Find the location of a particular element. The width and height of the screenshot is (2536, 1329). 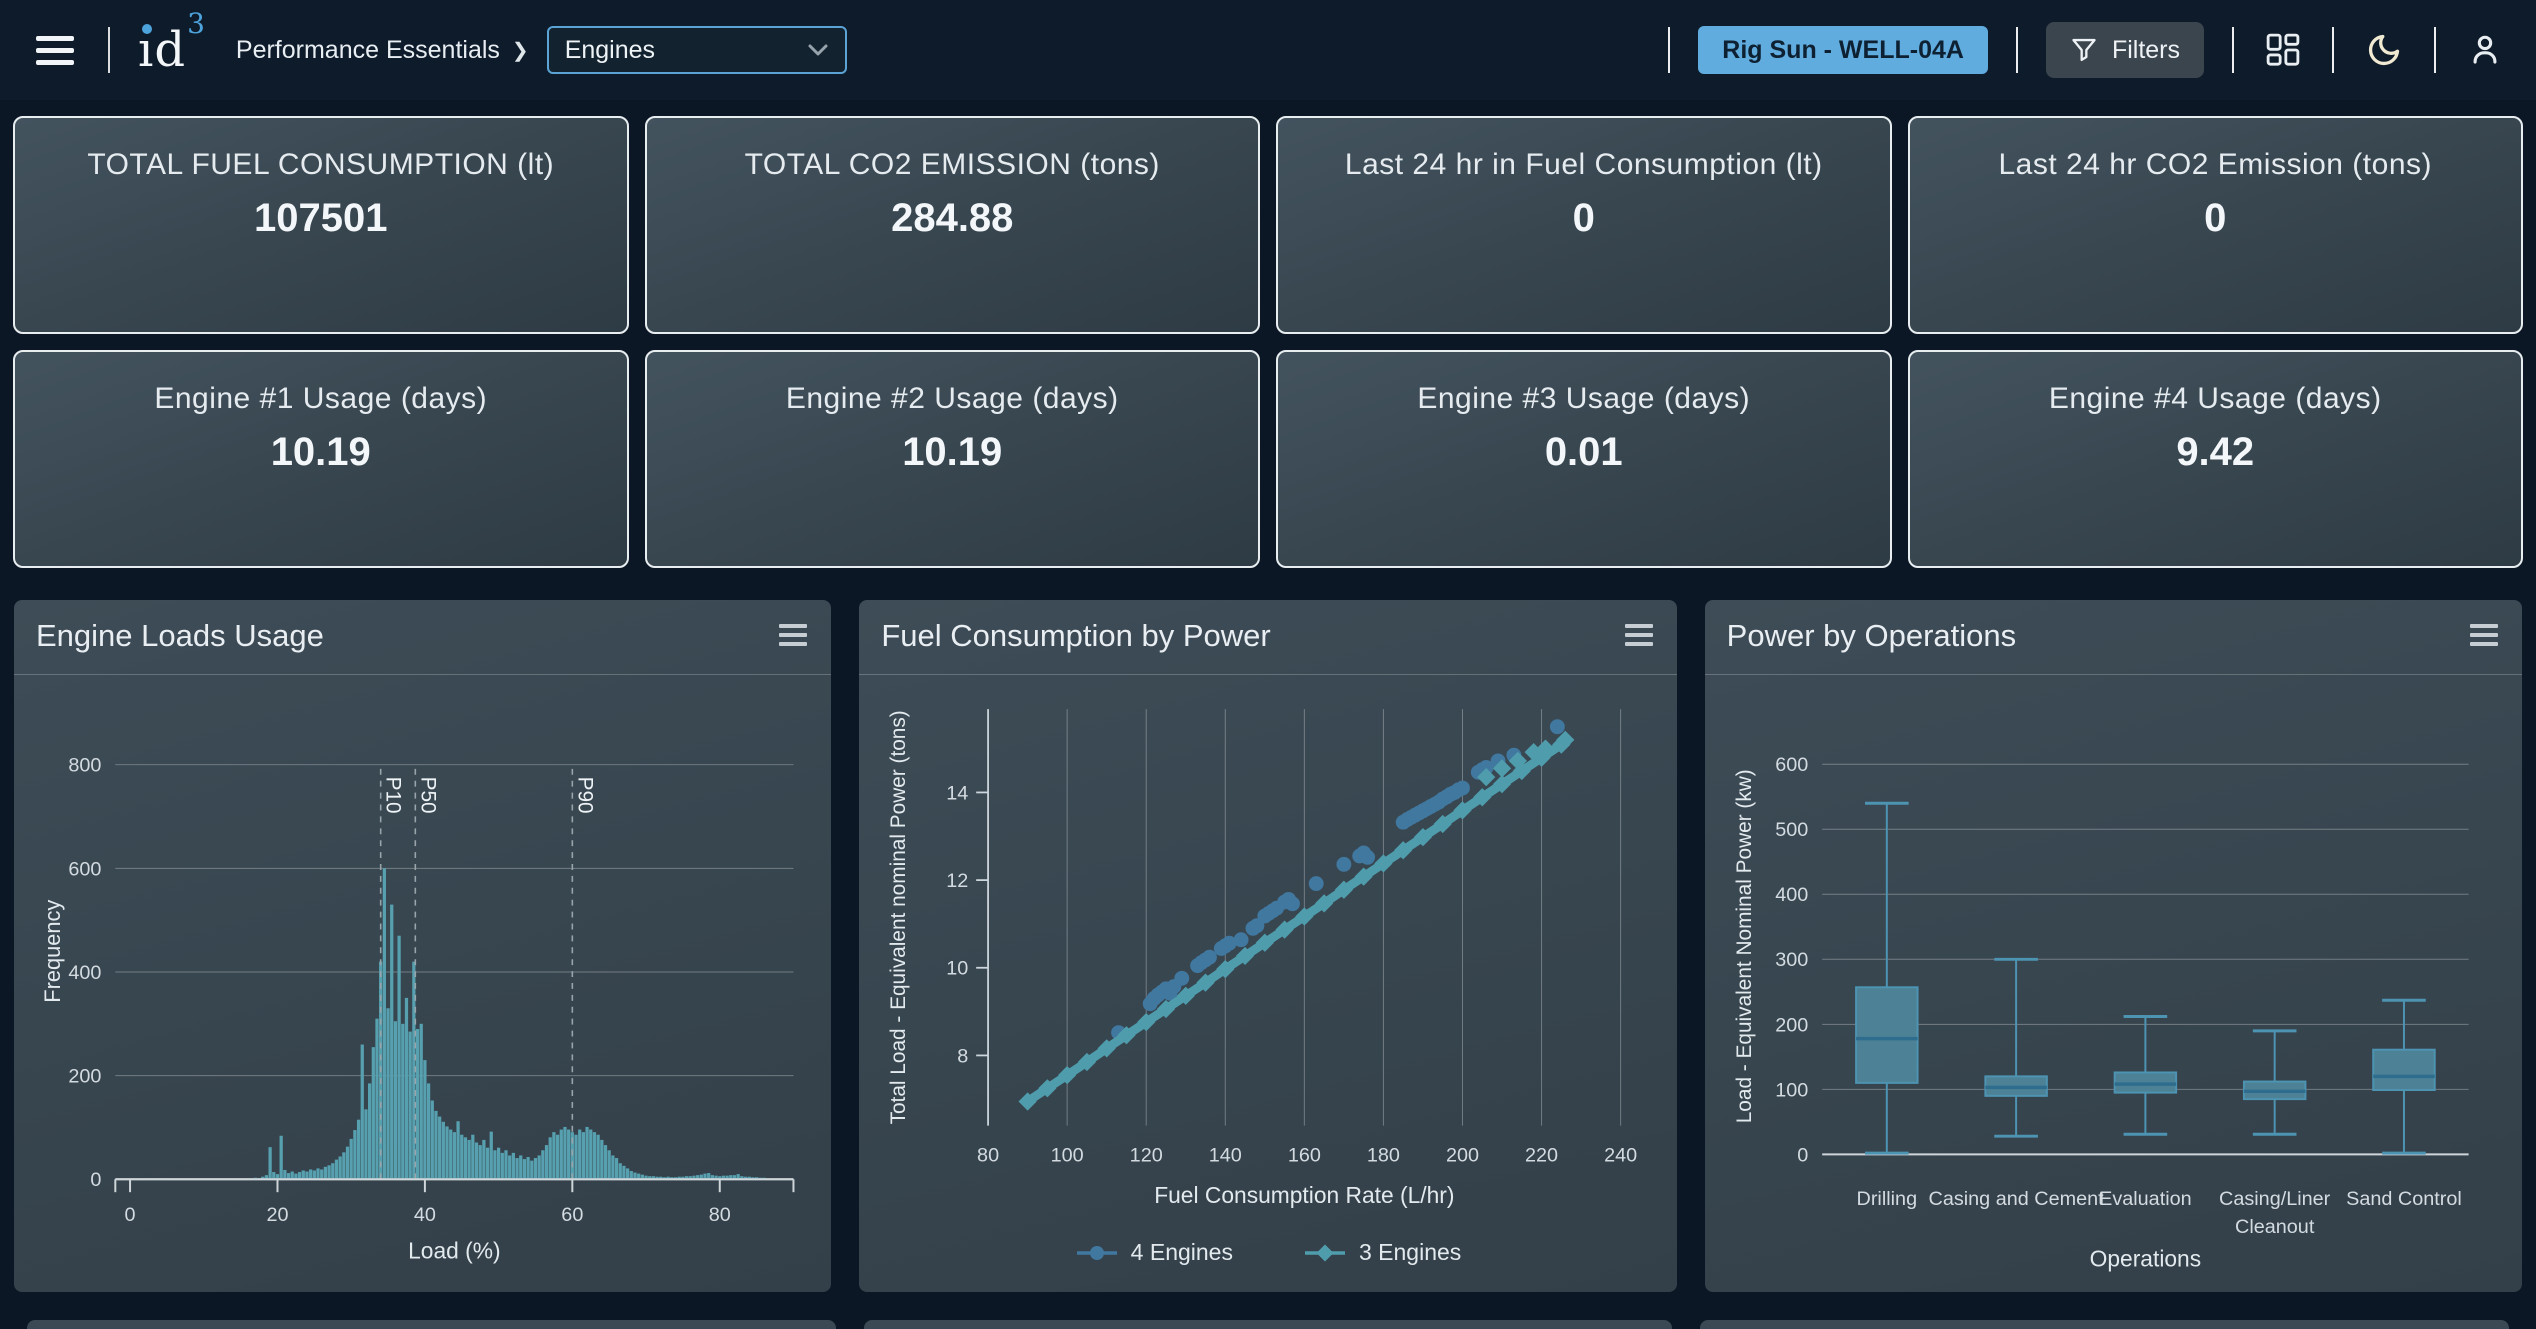

svg-text: 14 is located at coordinates (958, 793).